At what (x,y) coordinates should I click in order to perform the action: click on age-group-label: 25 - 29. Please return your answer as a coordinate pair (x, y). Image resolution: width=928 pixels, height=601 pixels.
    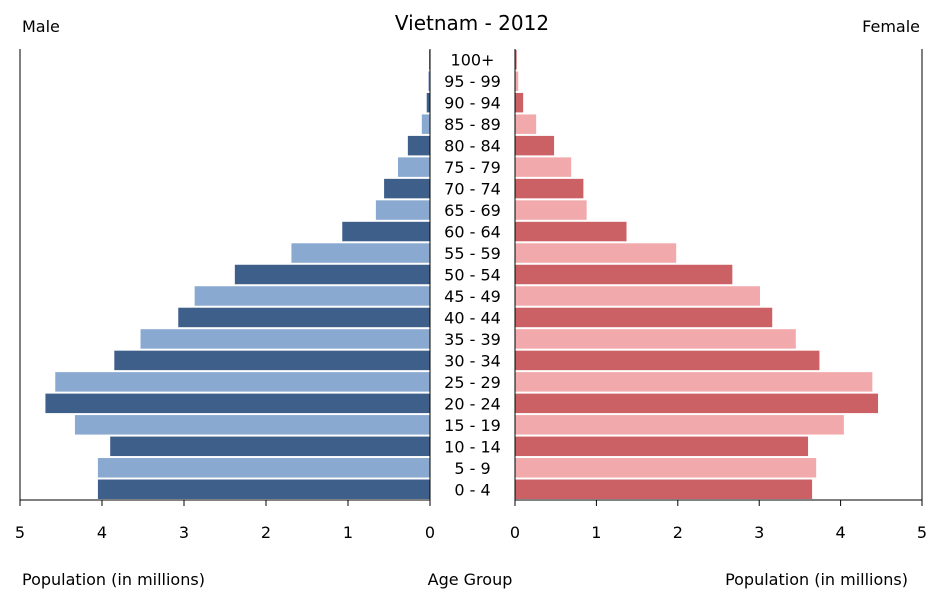
    Looking at the image, I should click on (472, 382).